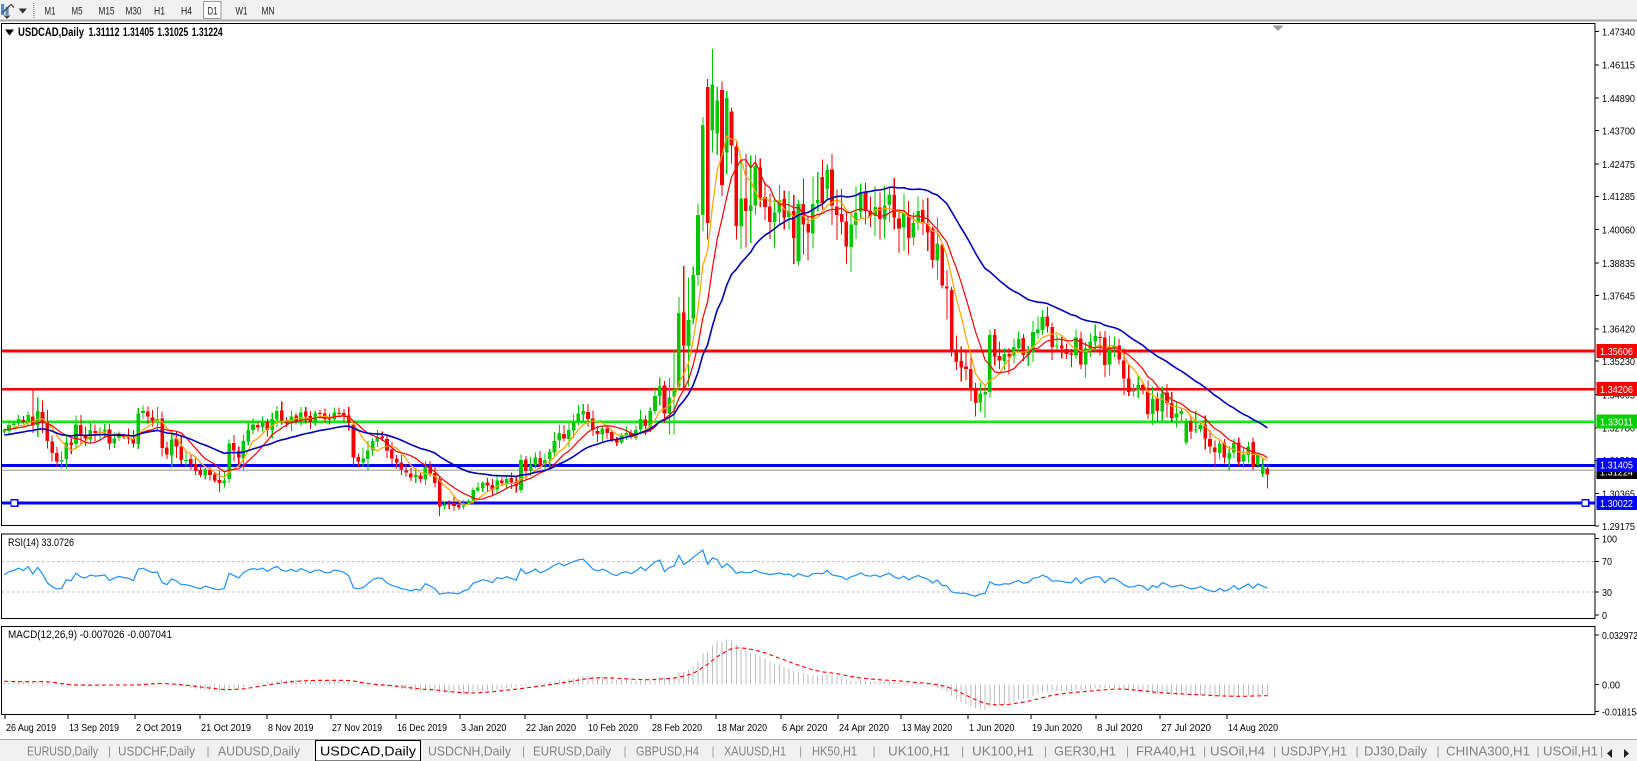  What do you see at coordinates (1570, 751) in the screenshot?
I see `svg-text: USOil,H1` at bounding box center [1570, 751].